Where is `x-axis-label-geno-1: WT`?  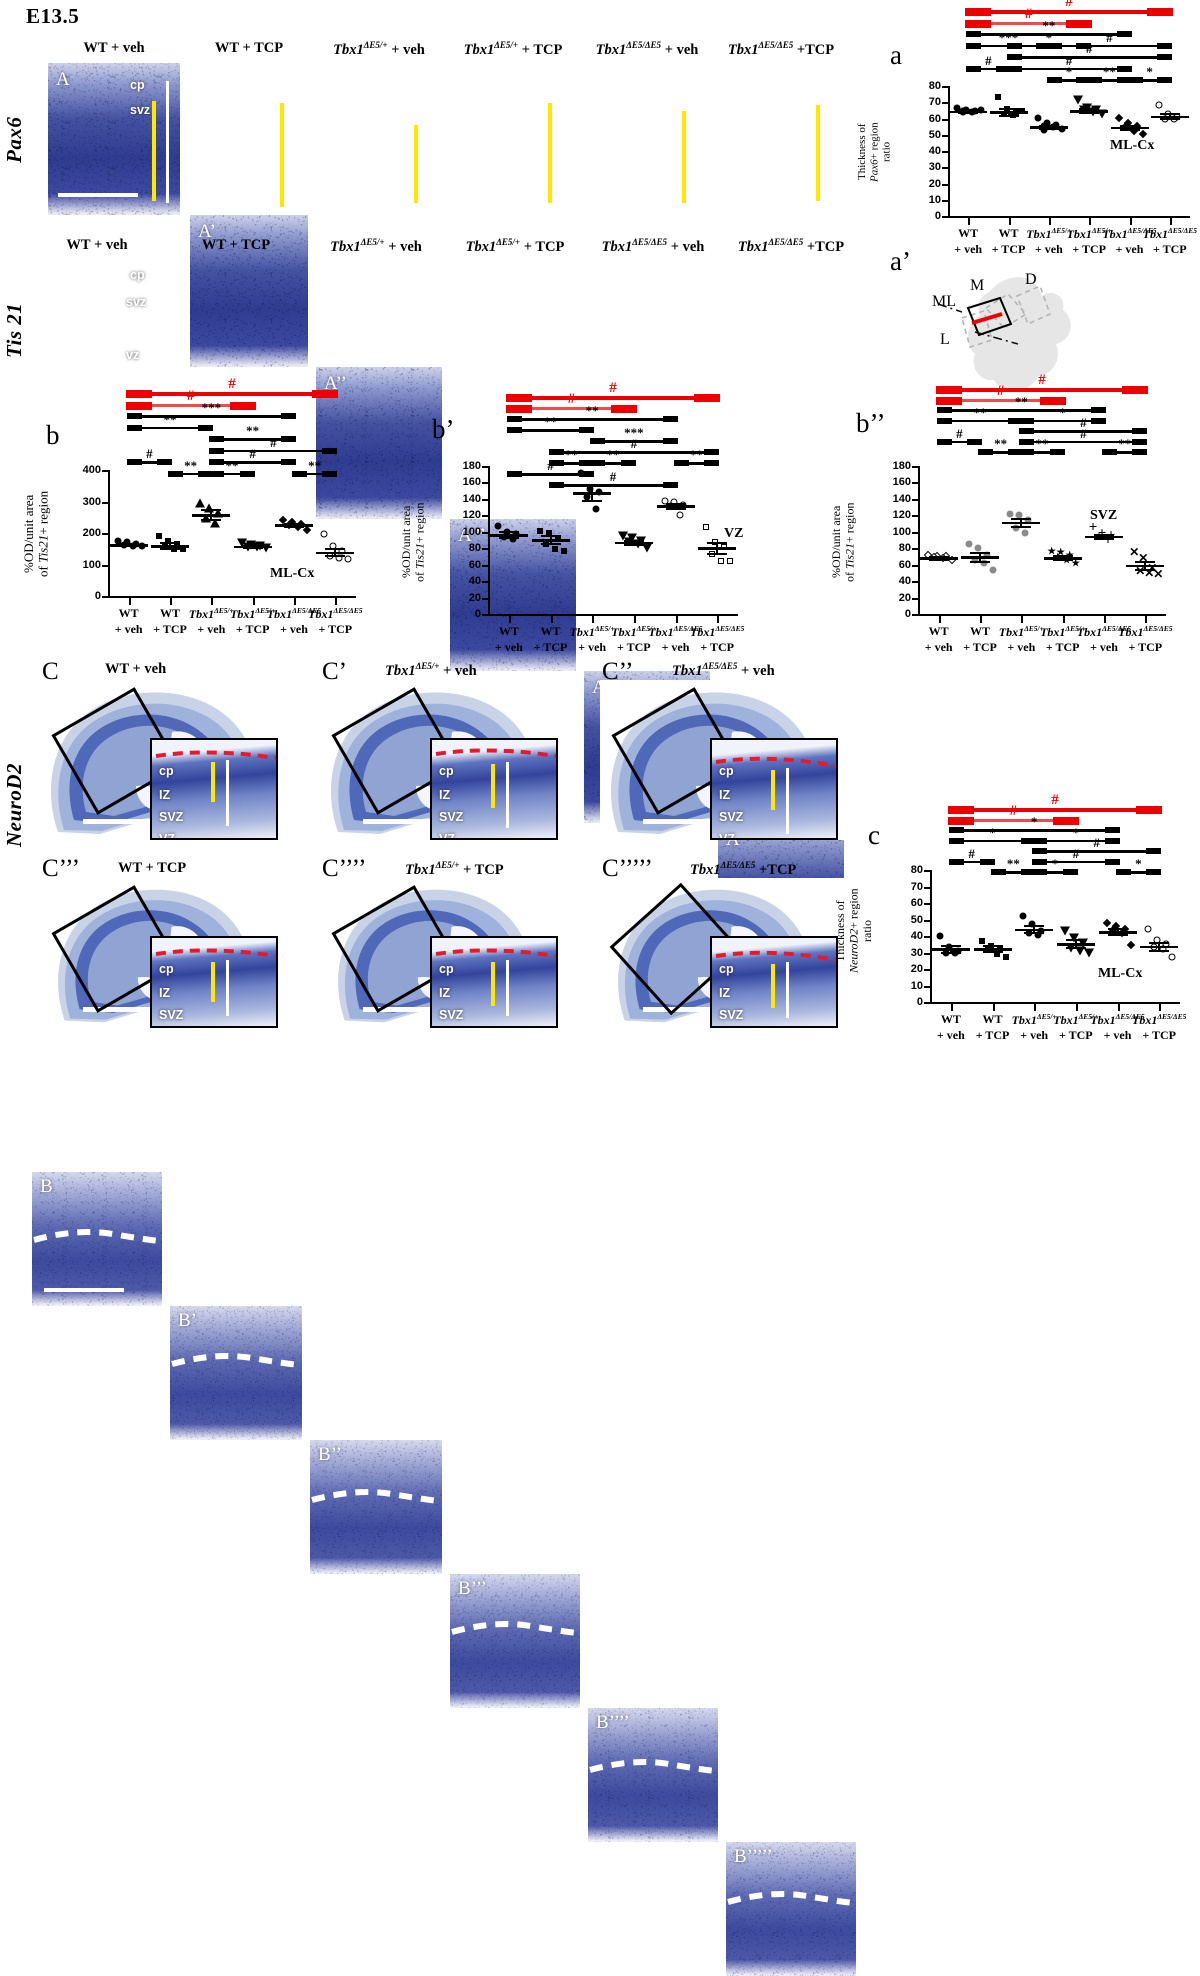
x-axis-label-geno-1: WT is located at coordinates (980, 631).